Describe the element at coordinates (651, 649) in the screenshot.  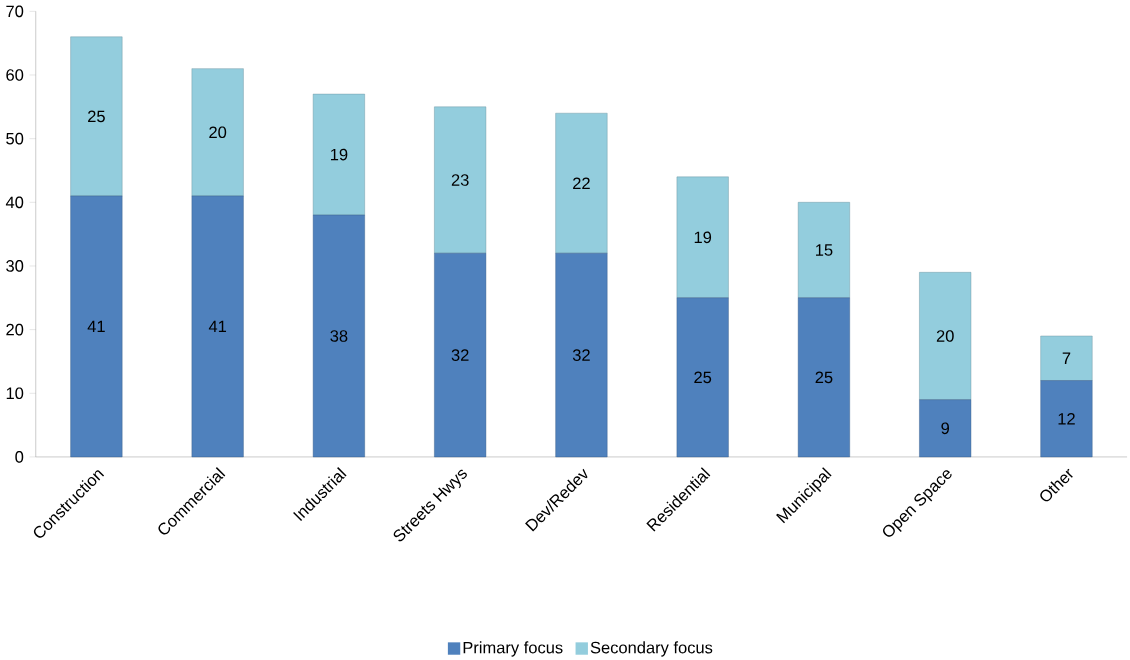
I see `legend-label: Secondary focus` at that location.